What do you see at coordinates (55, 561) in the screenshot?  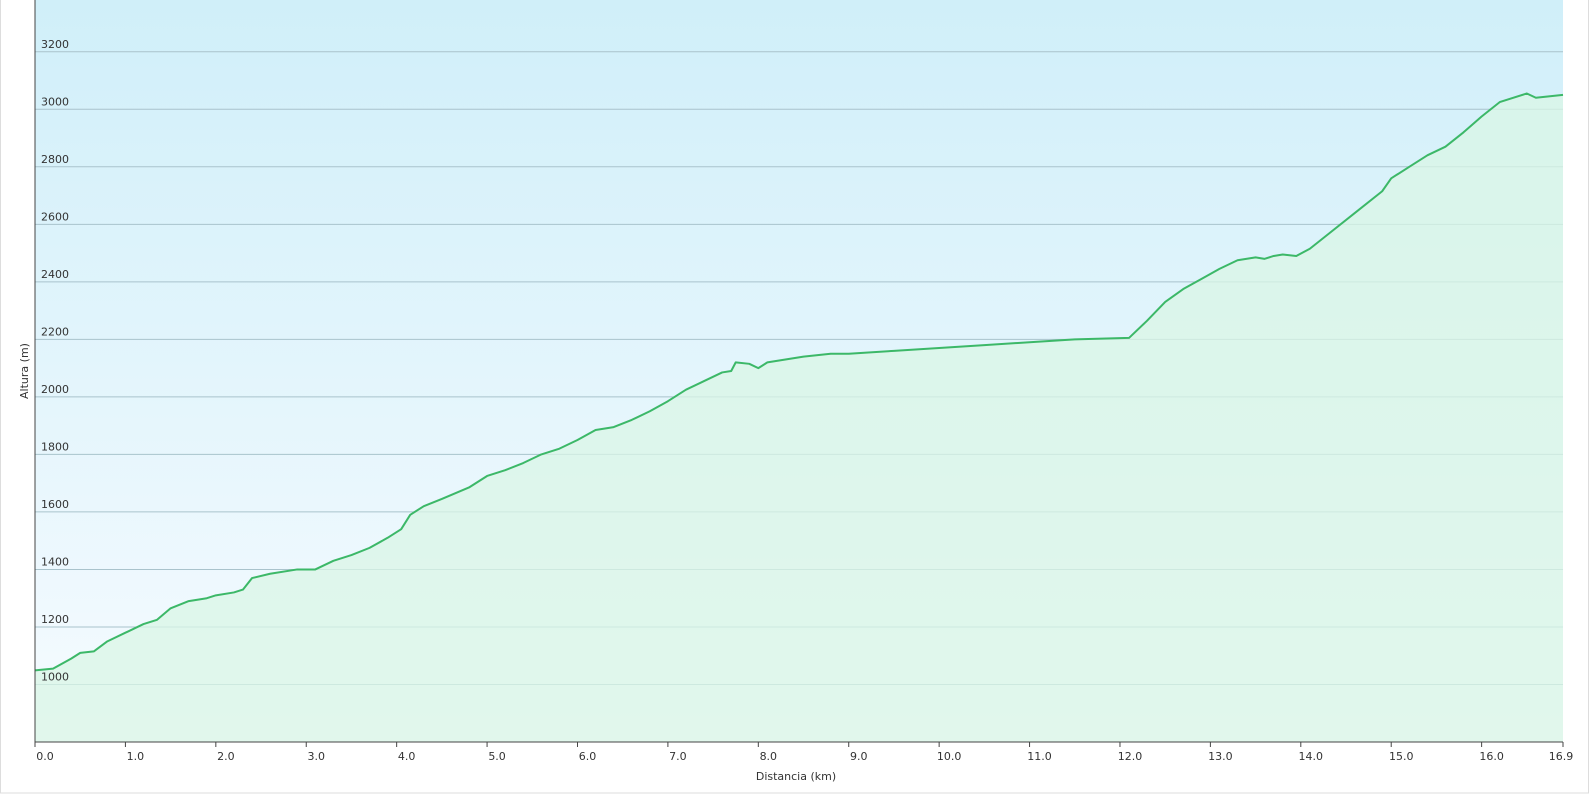 I see `y-tick-label: 1400` at bounding box center [55, 561].